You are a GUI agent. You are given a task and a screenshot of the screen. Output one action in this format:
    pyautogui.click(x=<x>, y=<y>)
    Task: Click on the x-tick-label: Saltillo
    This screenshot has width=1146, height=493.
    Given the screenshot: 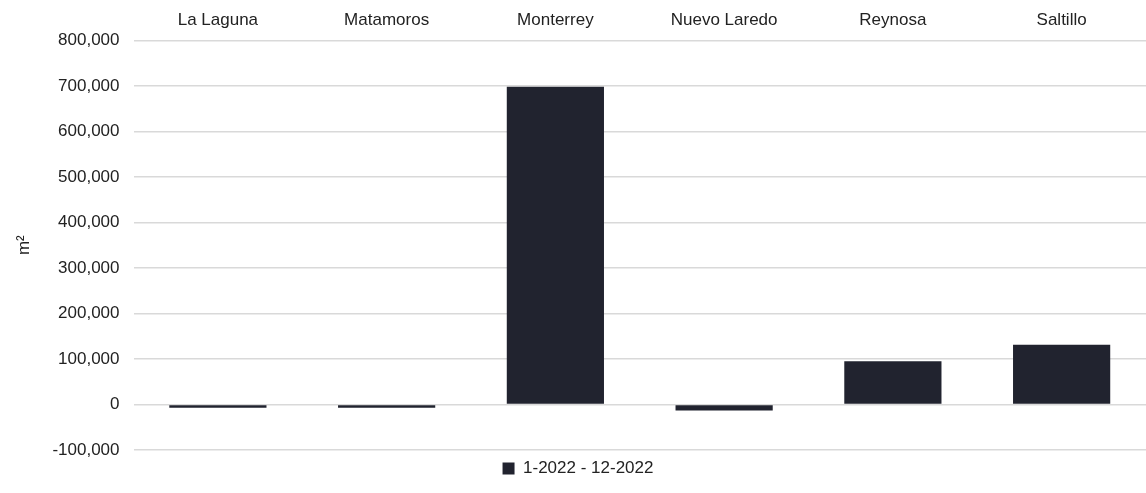 What is the action you would take?
    pyautogui.click(x=1061, y=19)
    